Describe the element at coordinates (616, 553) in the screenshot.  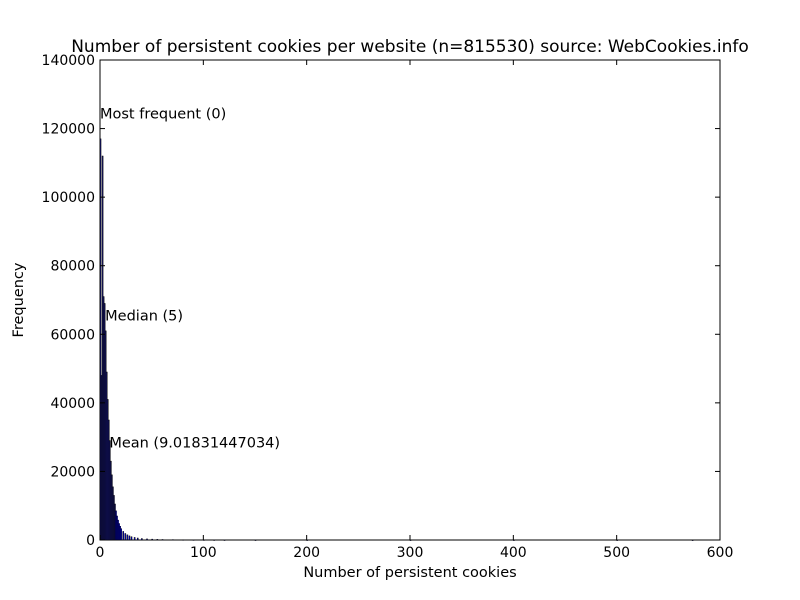
I see `x-tick-label: 500` at that location.